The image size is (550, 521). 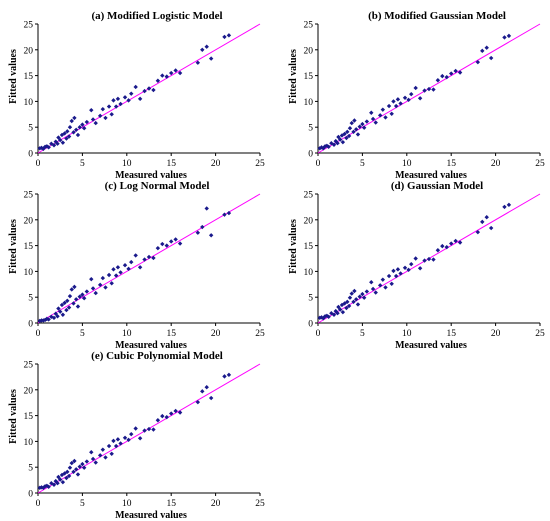 What do you see at coordinates (151, 175) in the screenshot?
I see `x-axis-label: Measured values` at bounding box center [151, 175].